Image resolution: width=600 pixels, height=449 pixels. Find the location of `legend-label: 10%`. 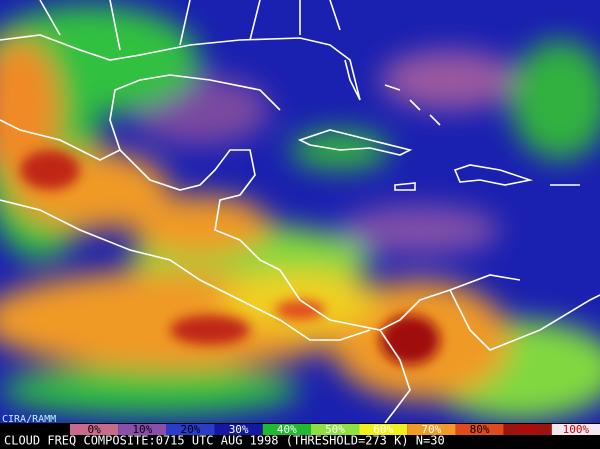

legend-label: 10% is located at coordinates (142, 429).